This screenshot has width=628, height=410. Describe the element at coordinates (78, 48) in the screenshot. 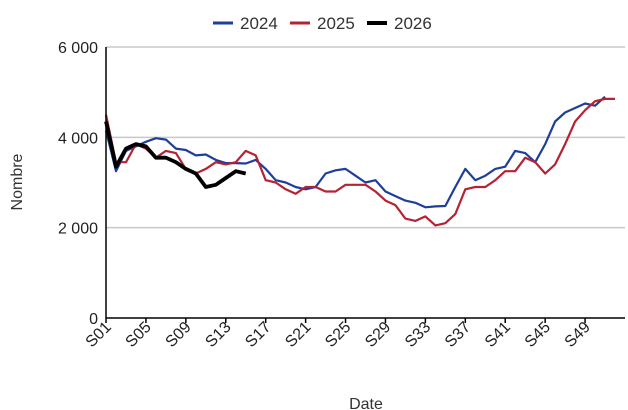

I see `y-tick-label: 6 000` at that location.